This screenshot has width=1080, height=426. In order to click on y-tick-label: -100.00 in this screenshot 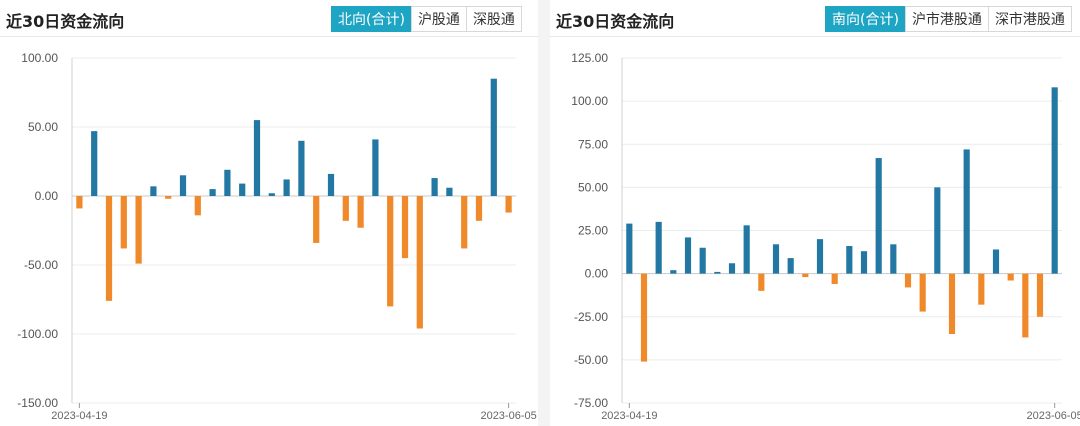, I will do `click(37, 334)`.